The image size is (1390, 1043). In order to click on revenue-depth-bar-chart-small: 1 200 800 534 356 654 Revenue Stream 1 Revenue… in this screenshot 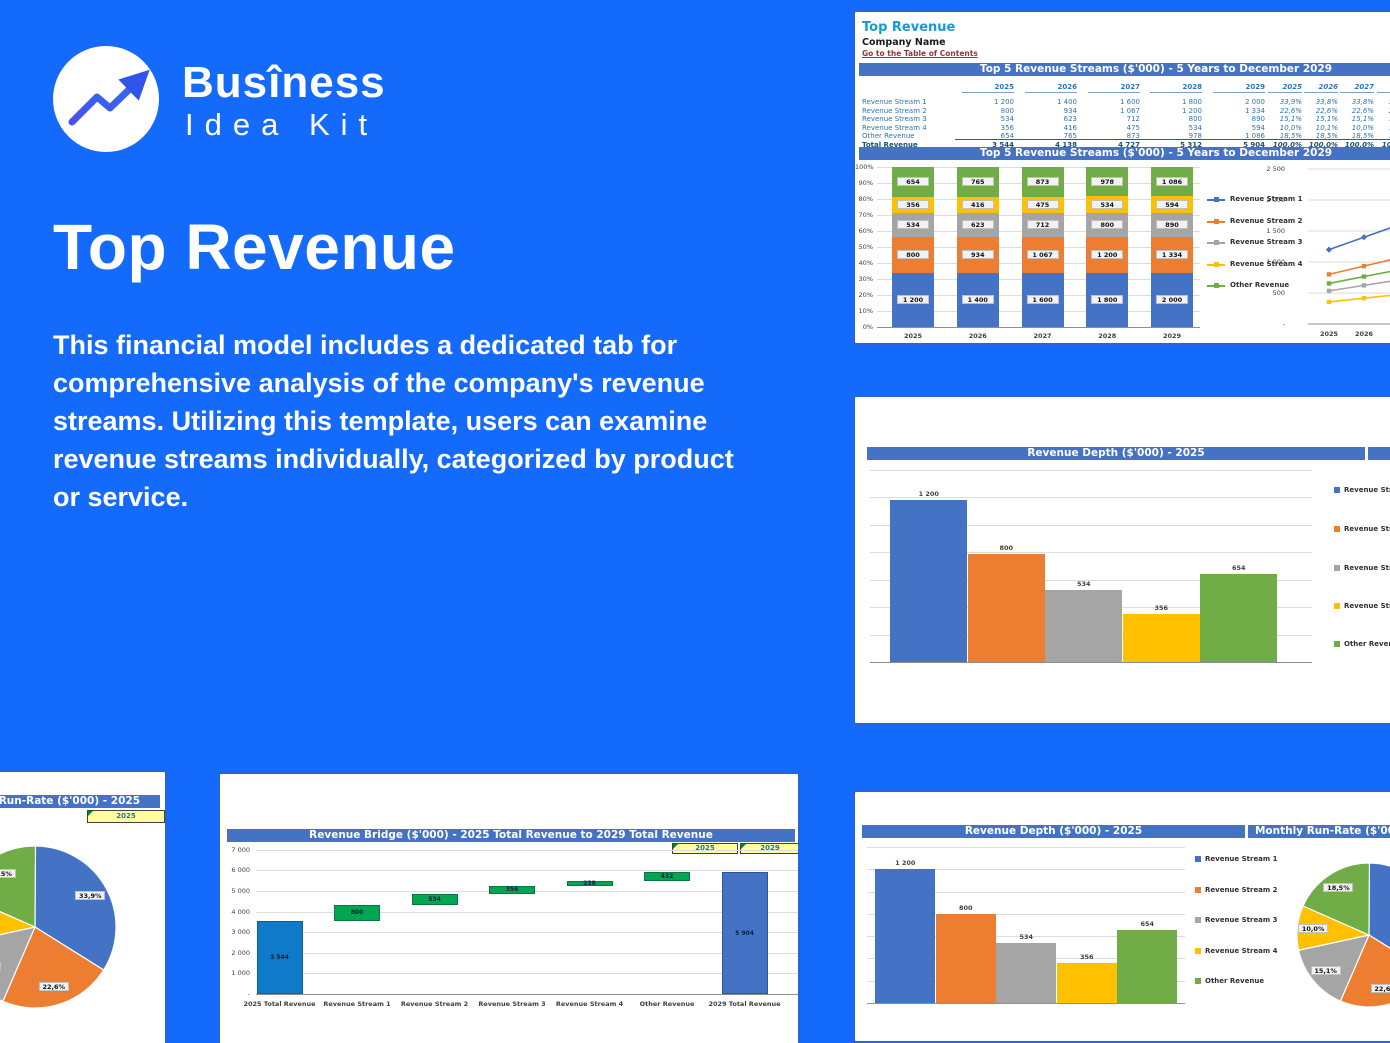, I will do `click(1122, 916)`.